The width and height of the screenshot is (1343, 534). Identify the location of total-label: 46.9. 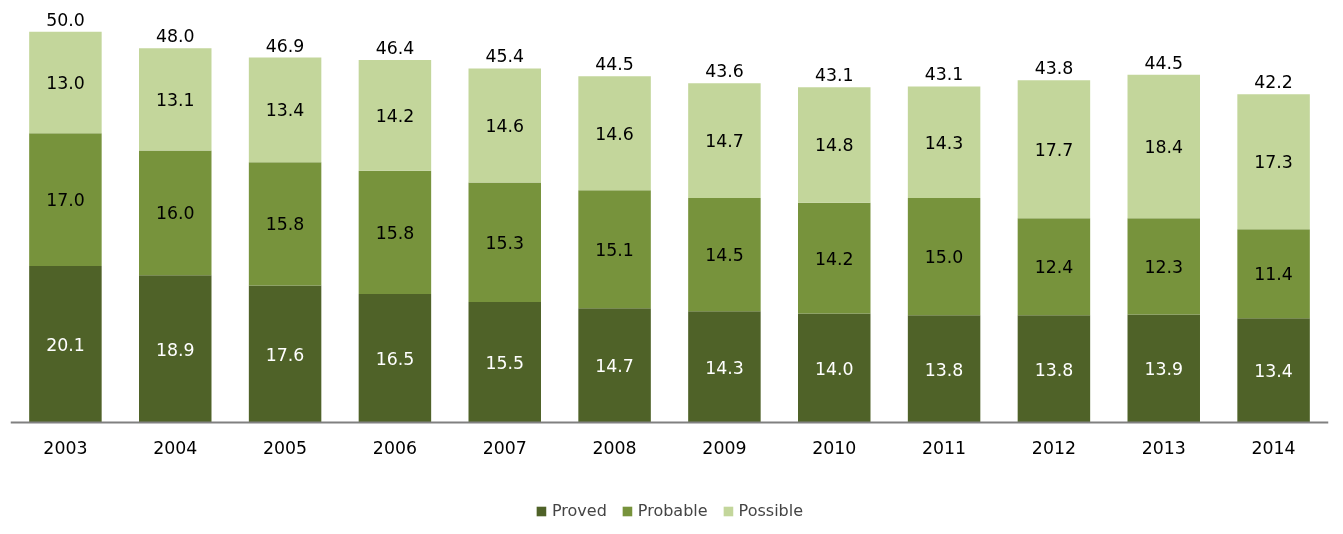
(285, 45).